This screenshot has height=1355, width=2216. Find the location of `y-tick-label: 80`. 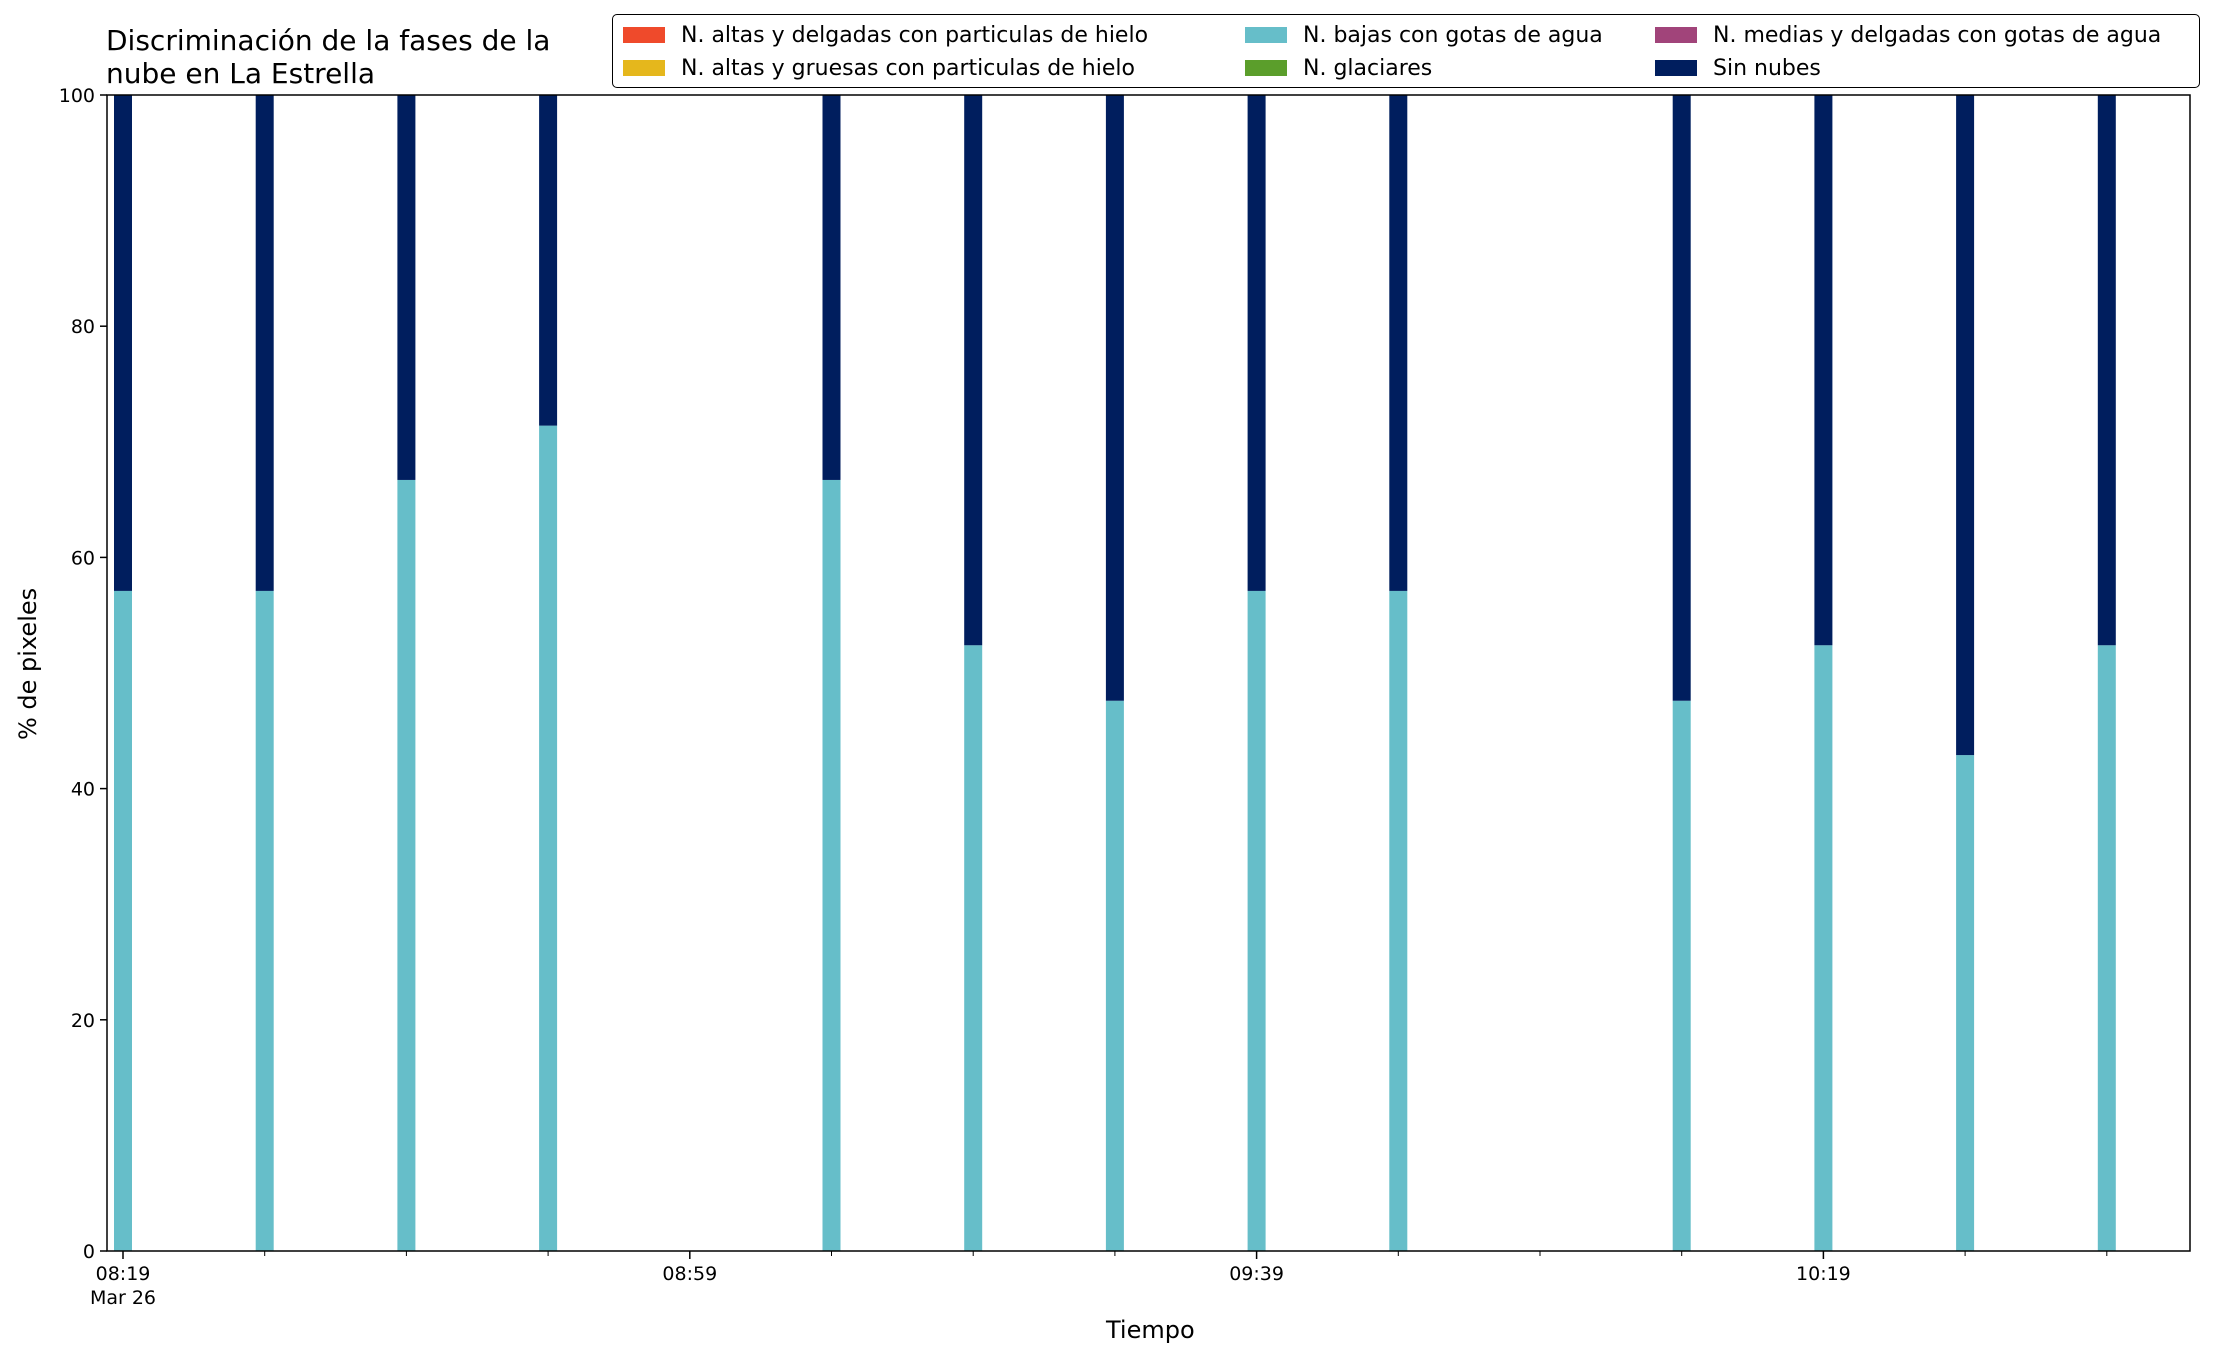

y-tick-label: 80 is located at coordinates (83, 327).